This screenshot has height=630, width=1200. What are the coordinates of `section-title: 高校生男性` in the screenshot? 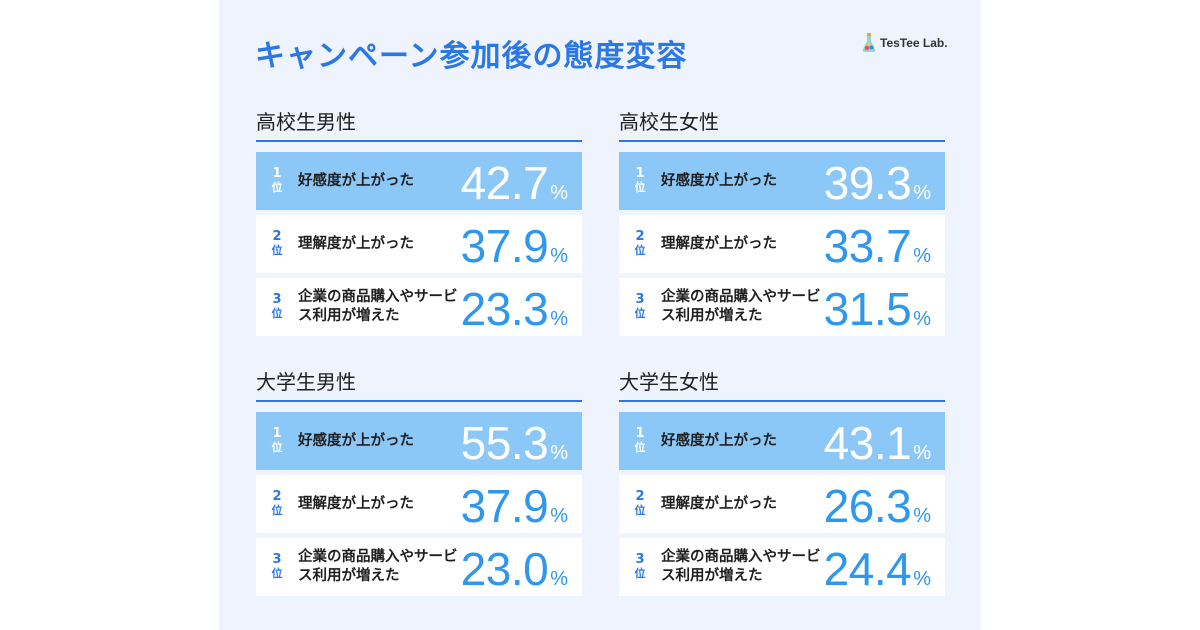 It's located at (306, 122).